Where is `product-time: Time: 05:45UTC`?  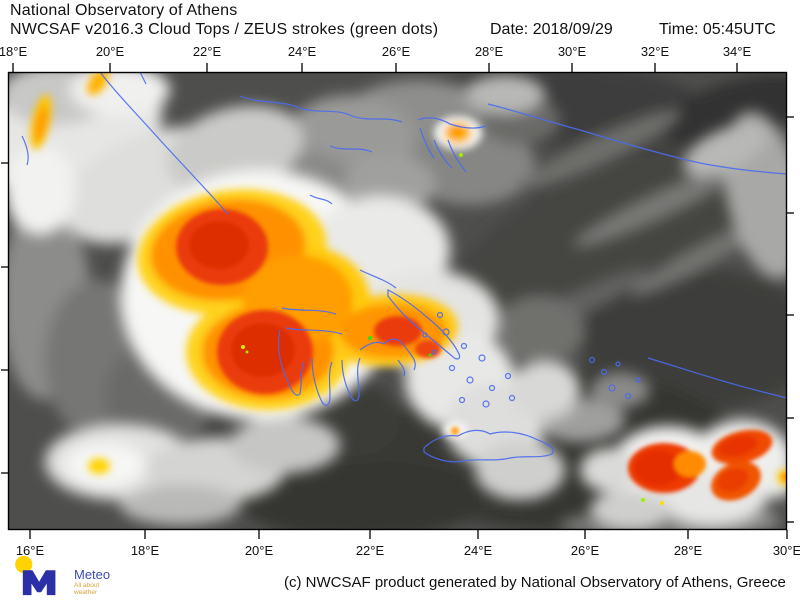 product-time: Time: 05:45UTC is located at coordinates (717, 29).